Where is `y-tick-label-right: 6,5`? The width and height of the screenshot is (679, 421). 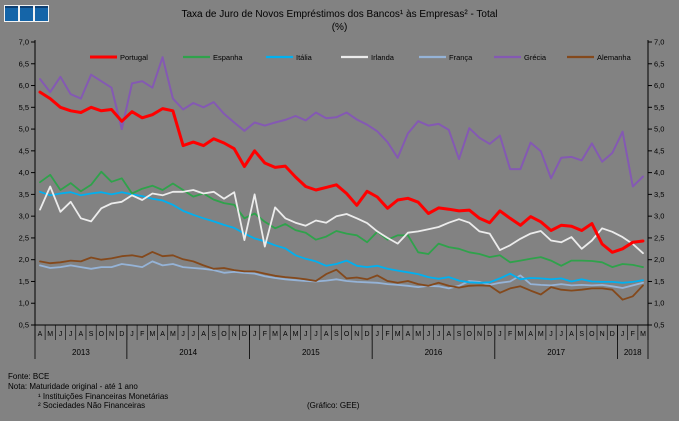
y-tick-label-right: 6,5 is located at coordinates (659, 63).